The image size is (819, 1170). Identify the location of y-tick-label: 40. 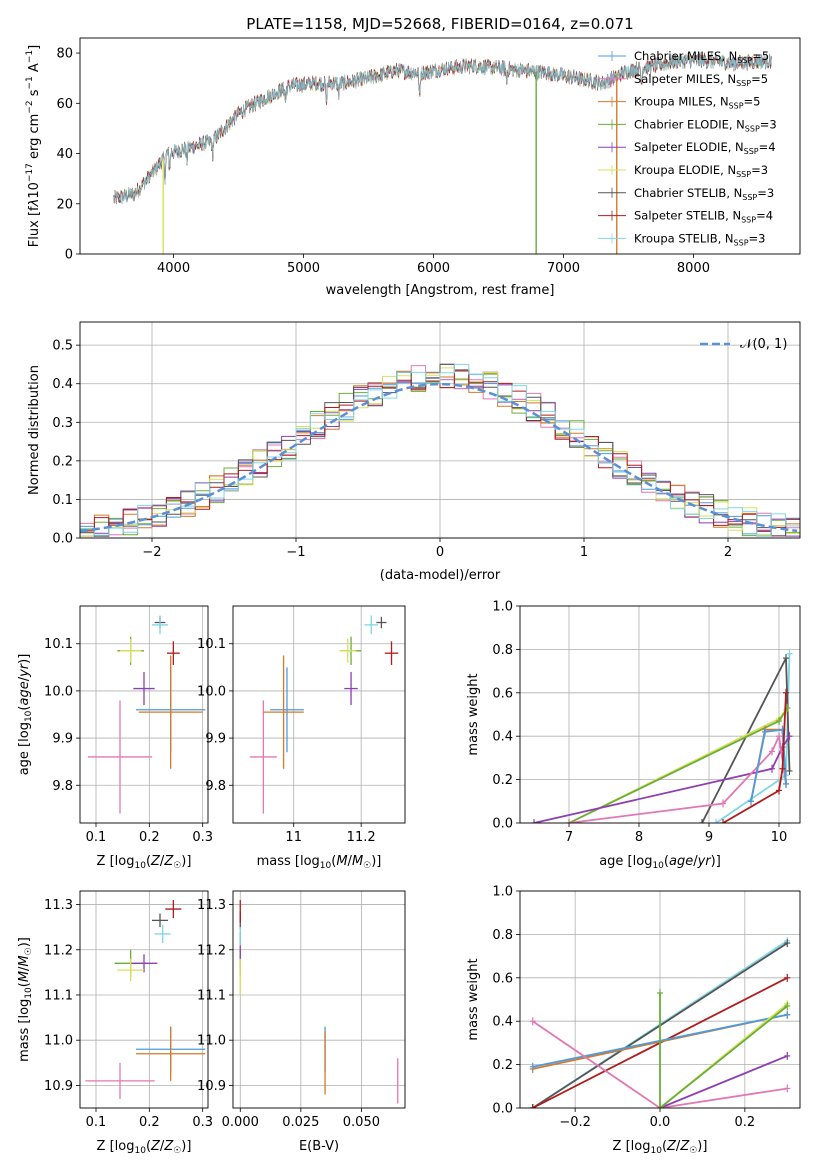
(64, 154).